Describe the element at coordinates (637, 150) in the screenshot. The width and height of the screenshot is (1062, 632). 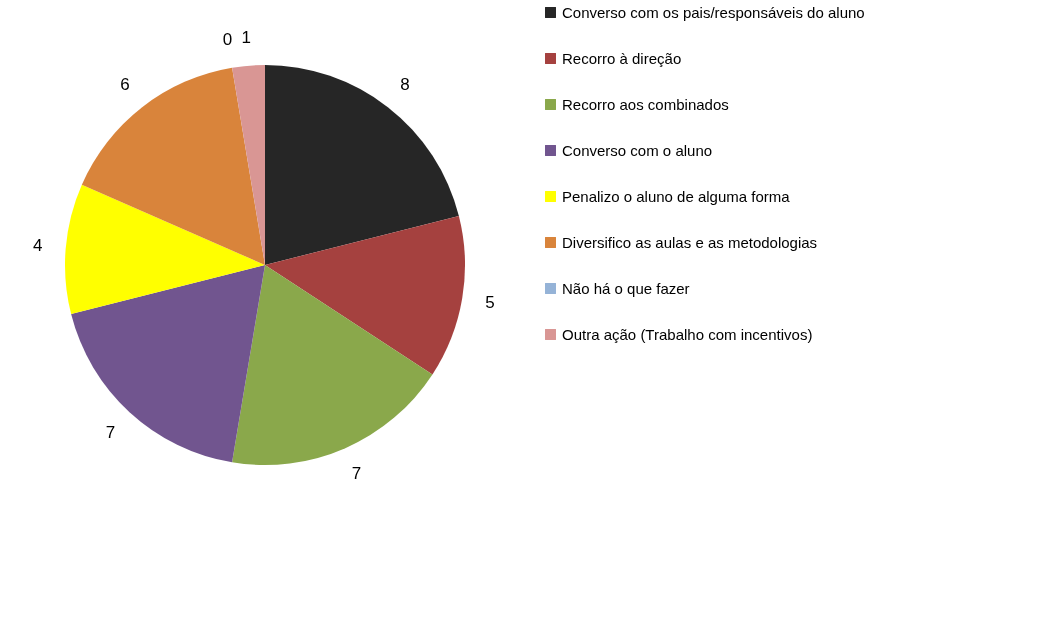
I see `legend-label: Converso com o aluno` at that location.